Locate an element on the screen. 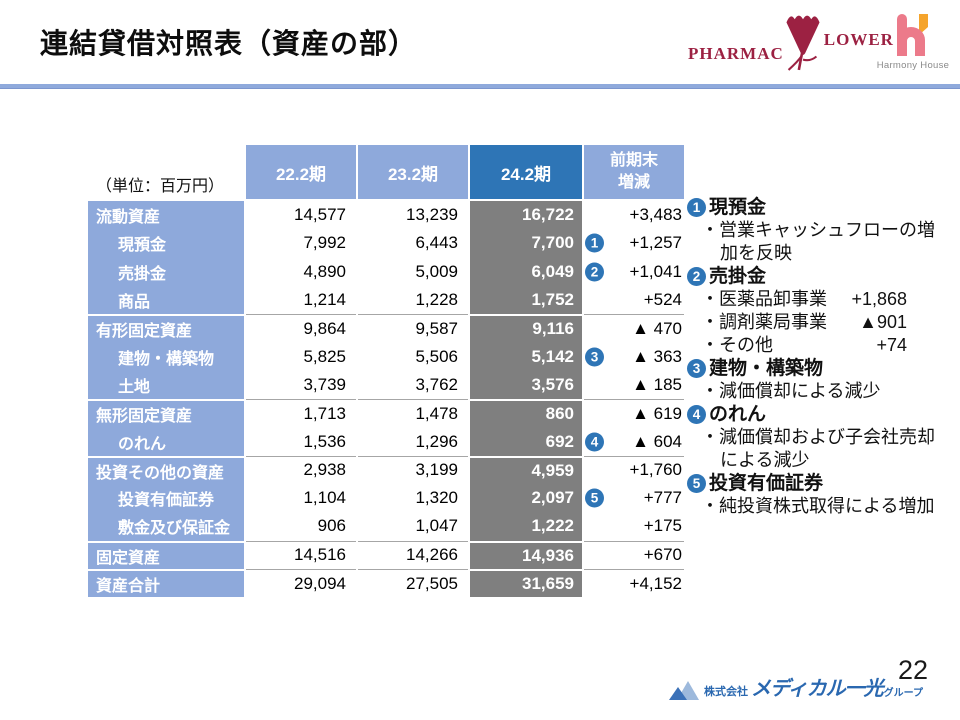  value-period-1: 14,516 is located at coordinates (301, 554).